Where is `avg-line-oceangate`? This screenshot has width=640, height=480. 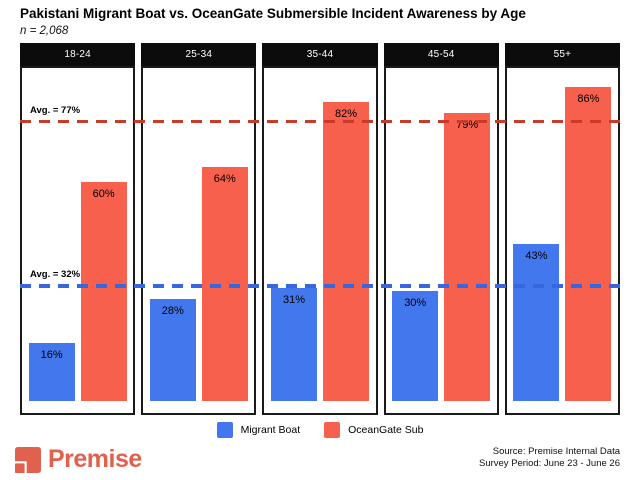 avg-line-oceangate is located at coordinates (320, 121).